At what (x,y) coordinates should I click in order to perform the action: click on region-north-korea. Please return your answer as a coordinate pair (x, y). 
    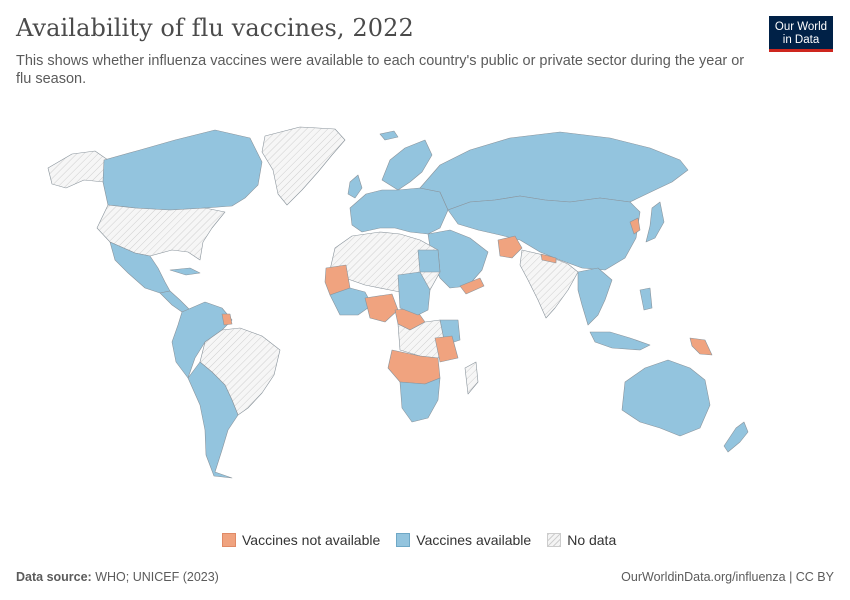
    Looking at the image, I should click on (635, 226).